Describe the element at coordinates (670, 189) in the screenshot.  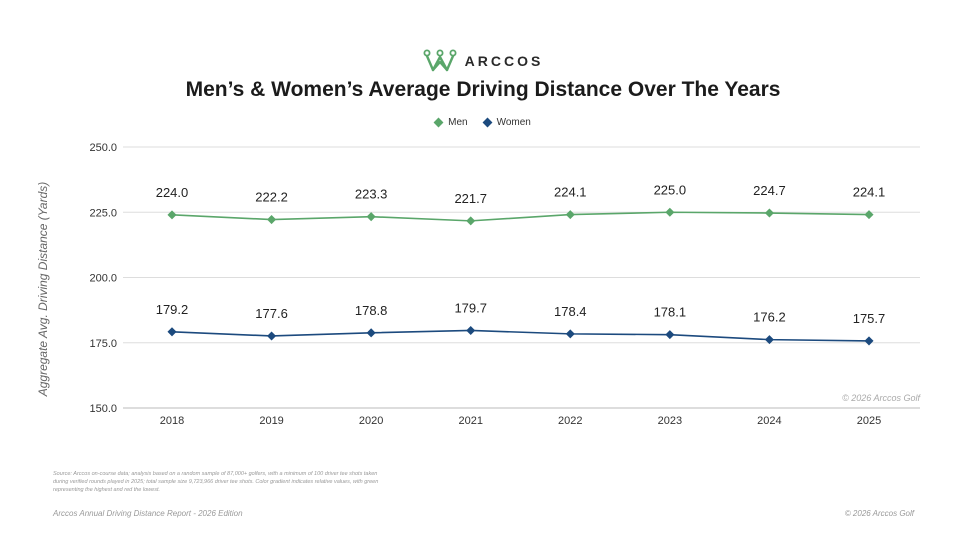
I see `data-label-men: 225.0` at that location.